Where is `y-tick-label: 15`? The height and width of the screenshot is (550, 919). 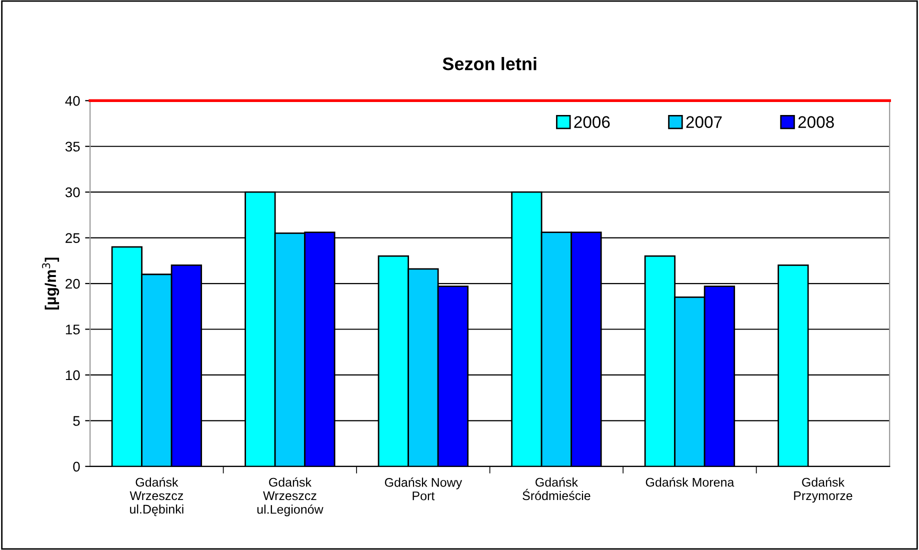
y-tick-label: 15 is located at coordinates (73, 329).